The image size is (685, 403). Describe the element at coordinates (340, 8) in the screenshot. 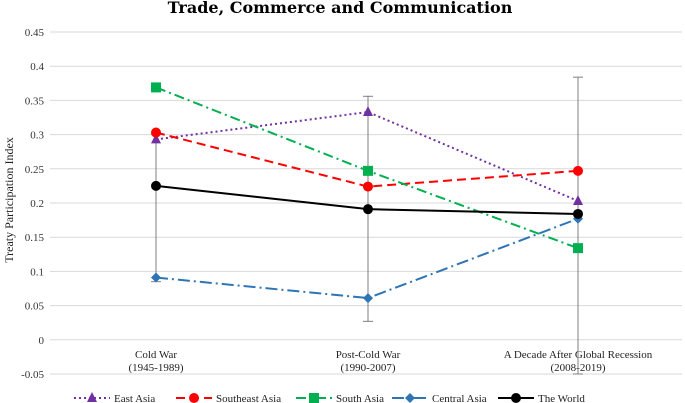

I see `chart-title: Trade, Commerce and Communication` at that location.